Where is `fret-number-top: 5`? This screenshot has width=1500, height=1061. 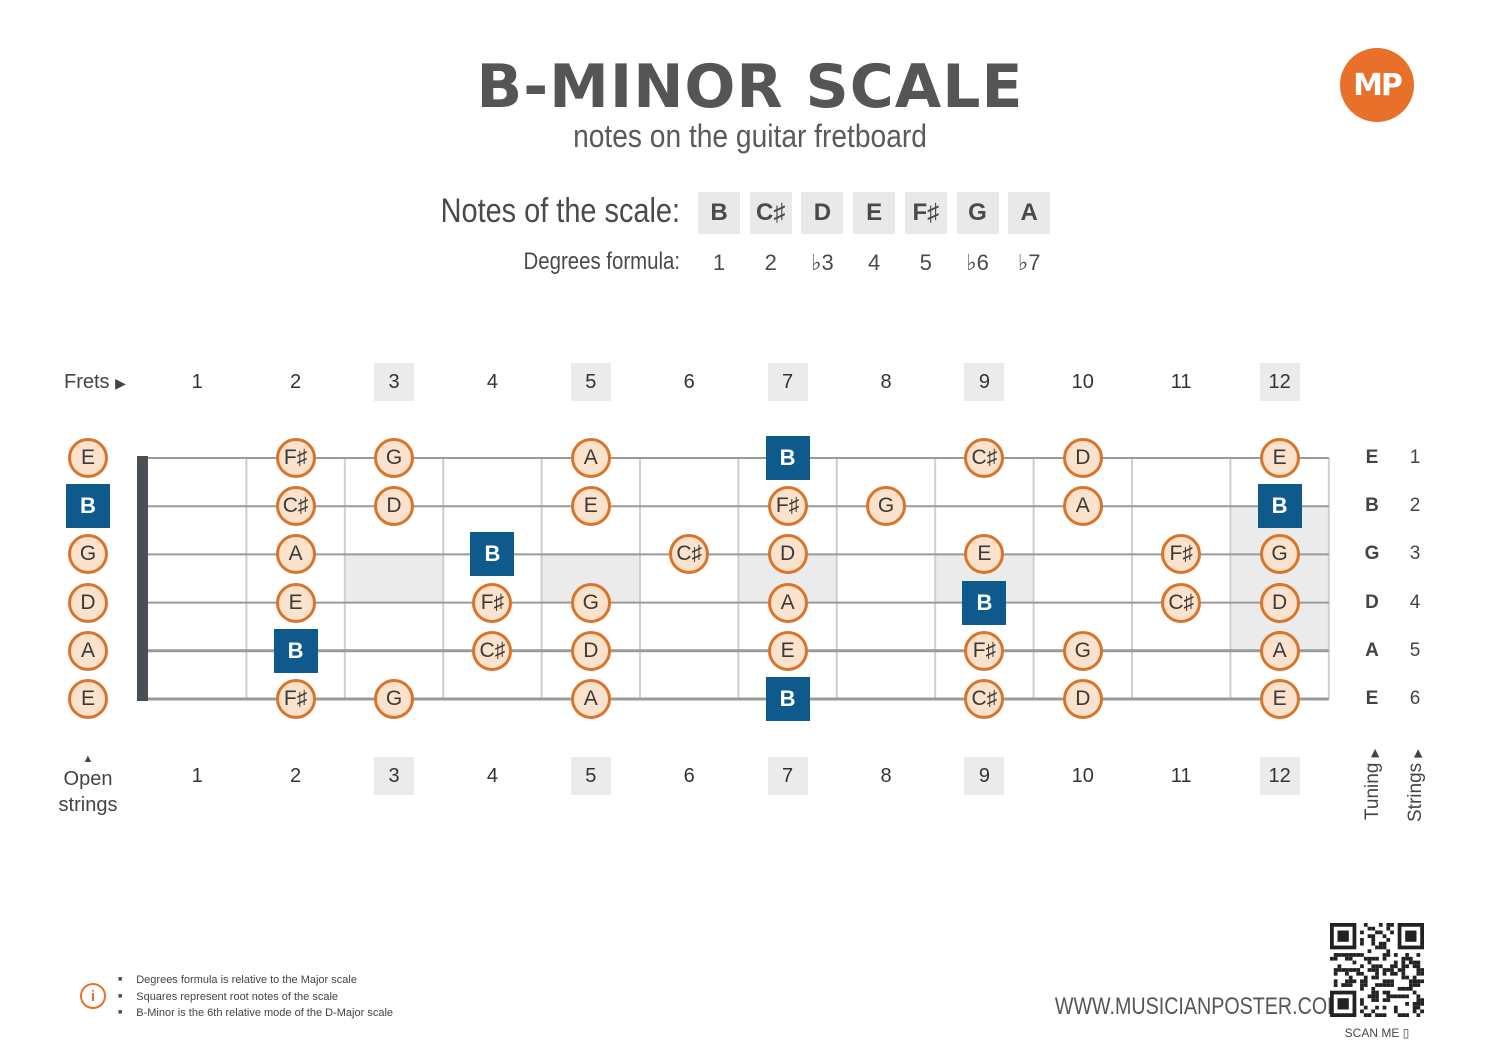
fret-number-top: 5 is located at coordinates (590, 382).